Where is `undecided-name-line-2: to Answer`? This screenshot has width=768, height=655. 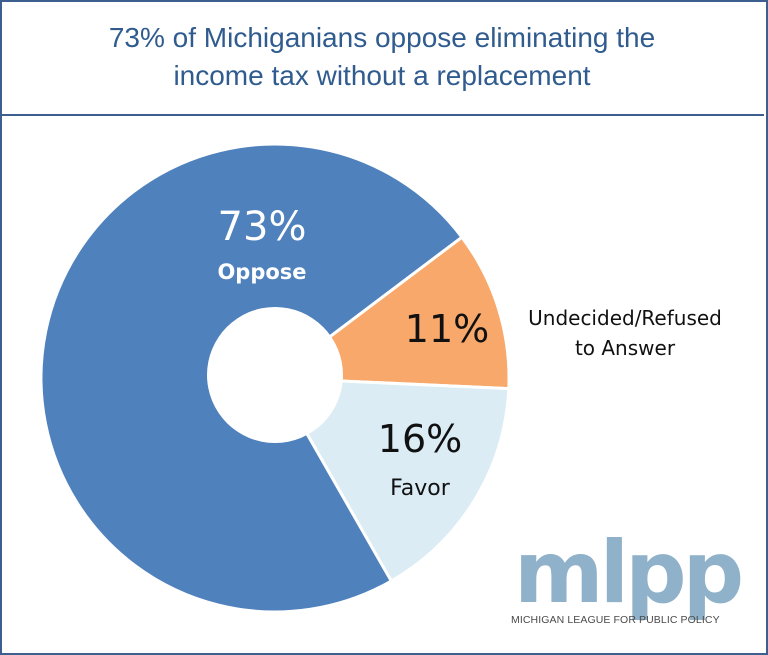
undecided-name-line-2: to Answer is located at coordinates (625, 348).